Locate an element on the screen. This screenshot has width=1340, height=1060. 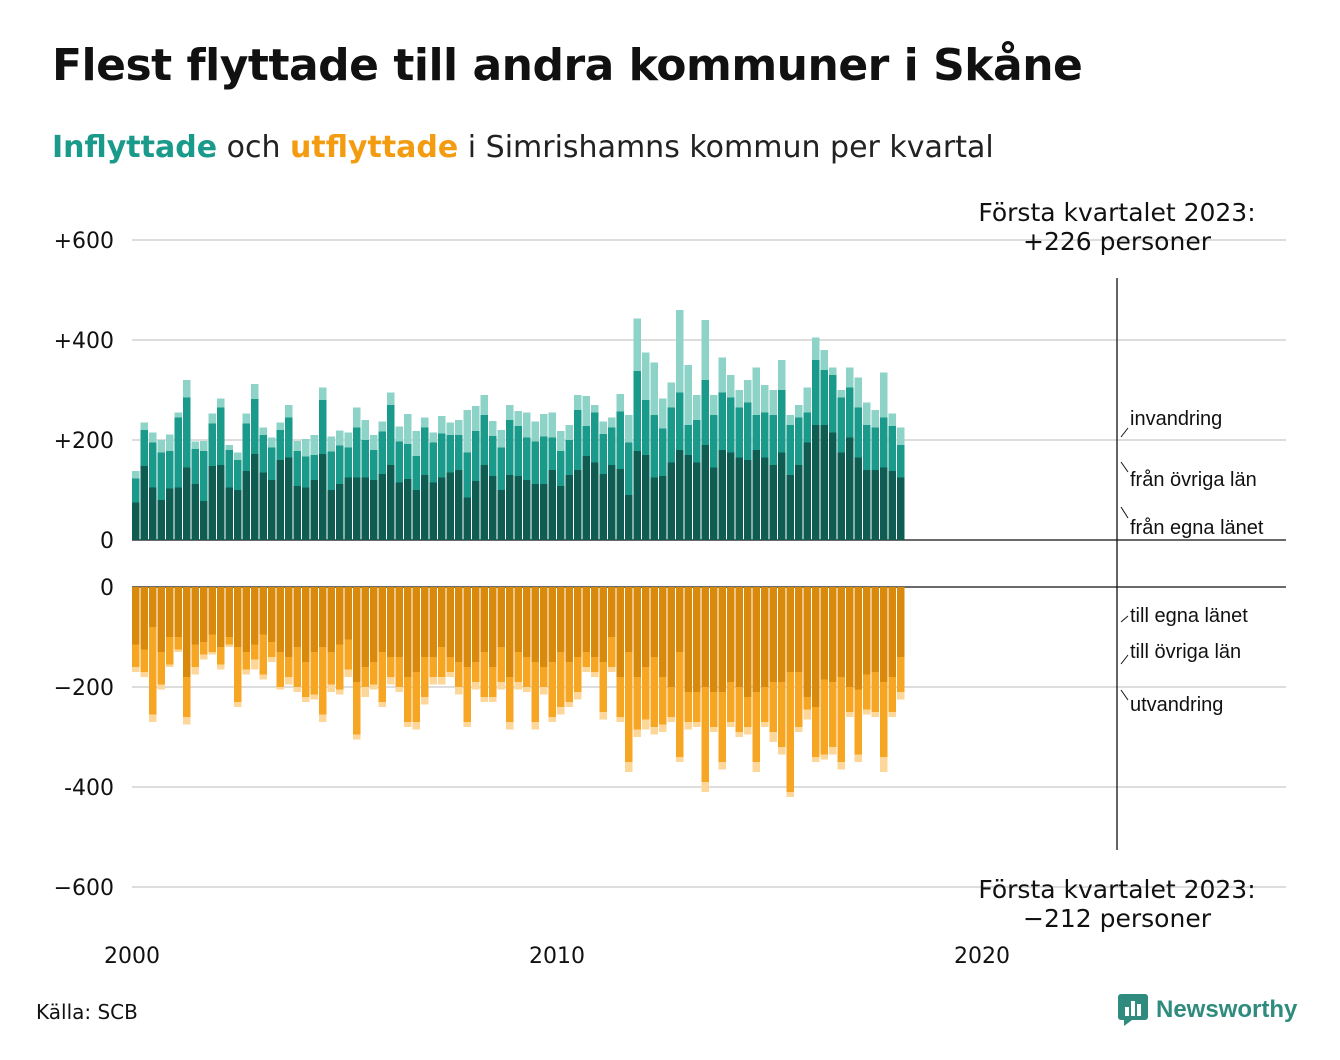
source-note: Källa: SCB is located at coordinates (87, 1012).